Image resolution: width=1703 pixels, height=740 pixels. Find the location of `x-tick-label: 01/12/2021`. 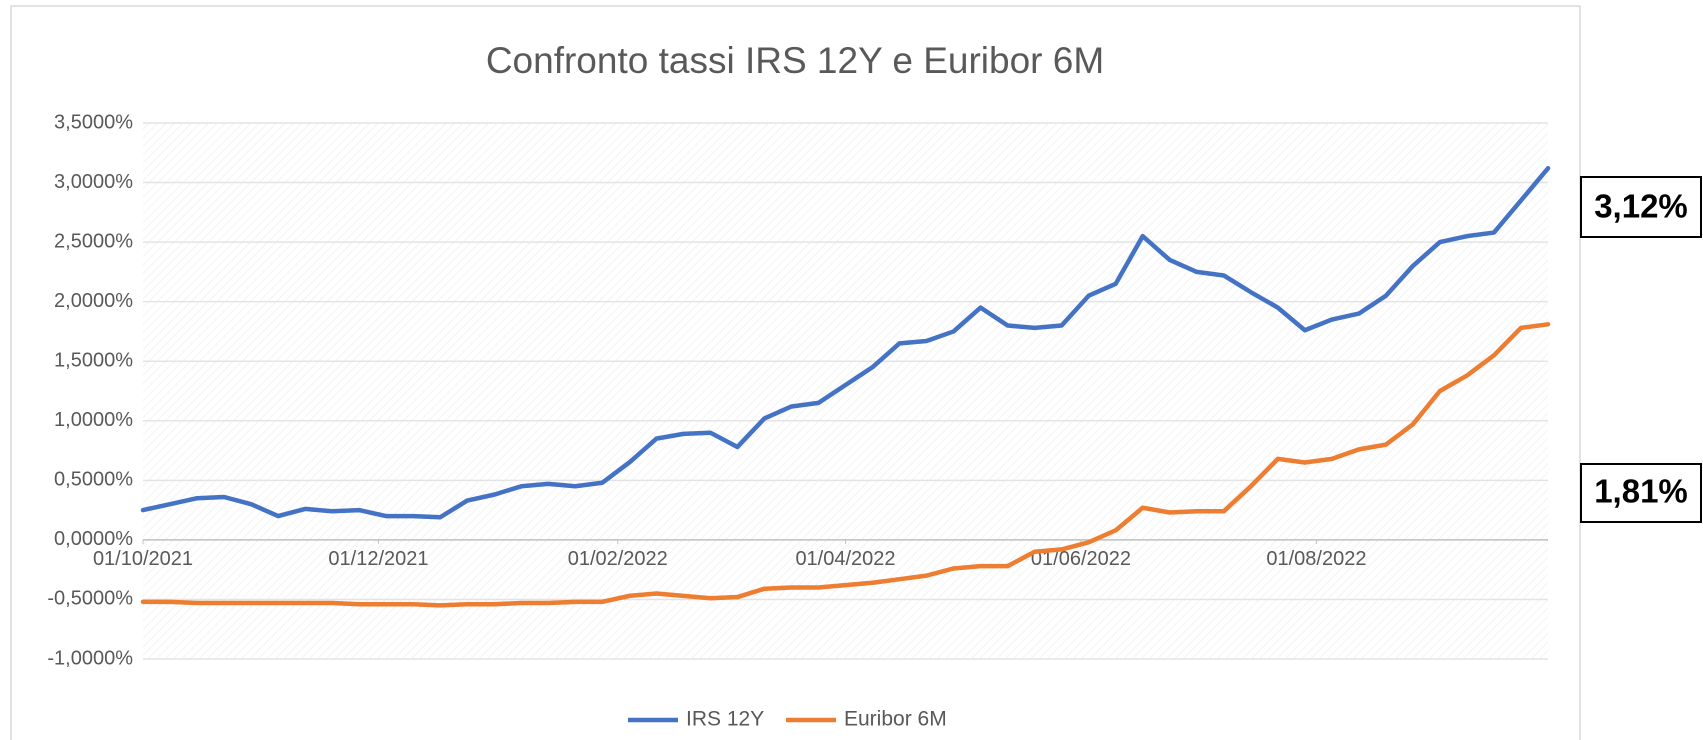

x-tick-label: 01/12/2021 is located at coordinates (378, 559).